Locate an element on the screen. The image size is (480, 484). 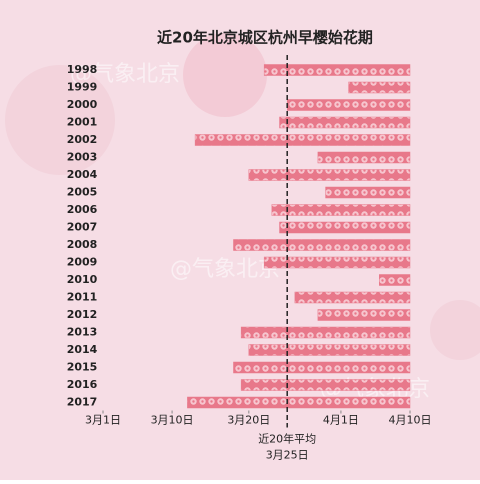
y-tick-label: 2004 is located at coordinates (82, 174).